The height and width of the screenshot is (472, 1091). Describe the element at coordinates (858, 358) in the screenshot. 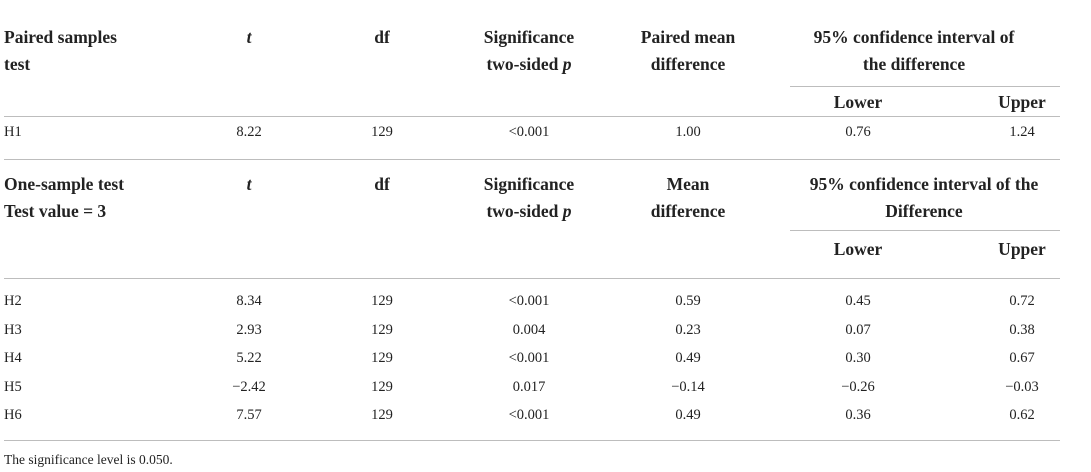

I see `cell-lower: 0.30` at that location.